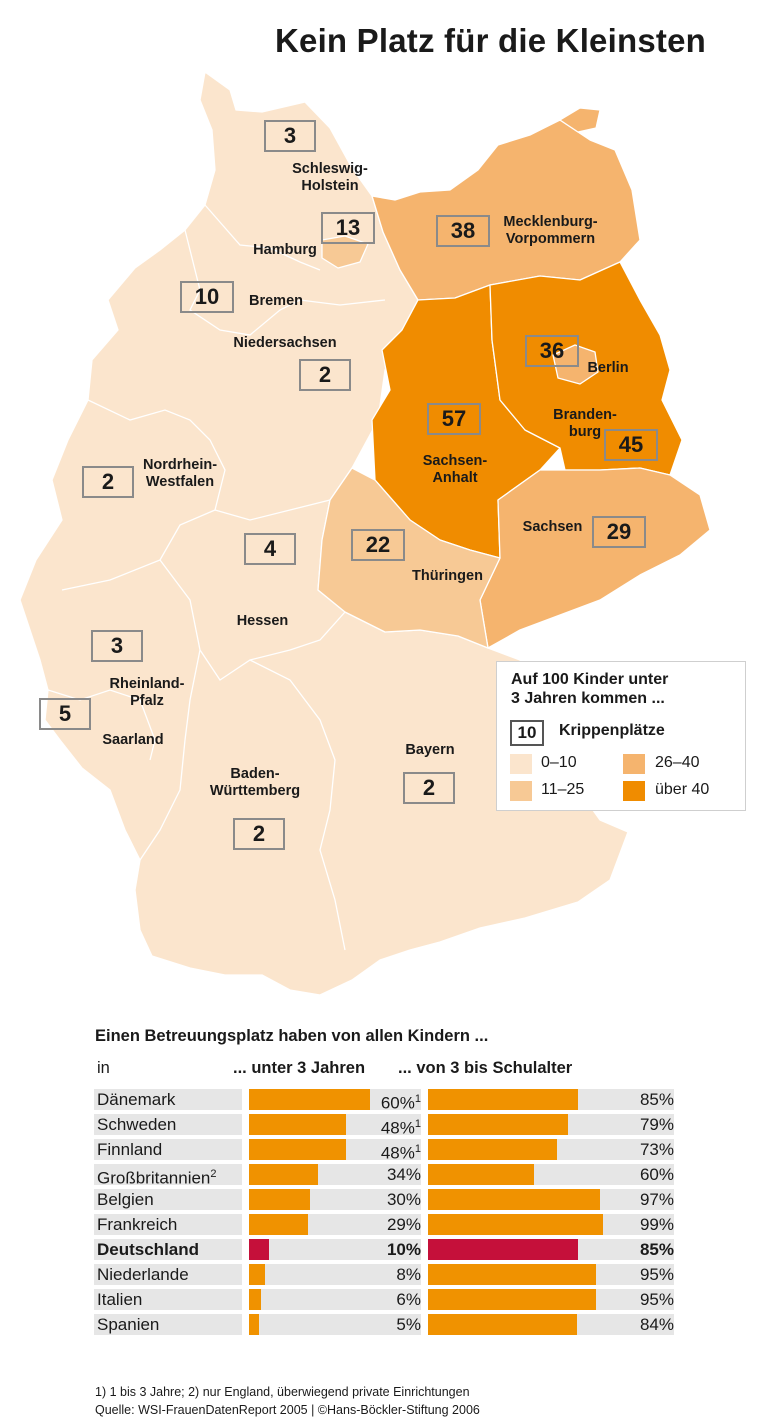  I want to click on region-thueringen, so click(409, 558).